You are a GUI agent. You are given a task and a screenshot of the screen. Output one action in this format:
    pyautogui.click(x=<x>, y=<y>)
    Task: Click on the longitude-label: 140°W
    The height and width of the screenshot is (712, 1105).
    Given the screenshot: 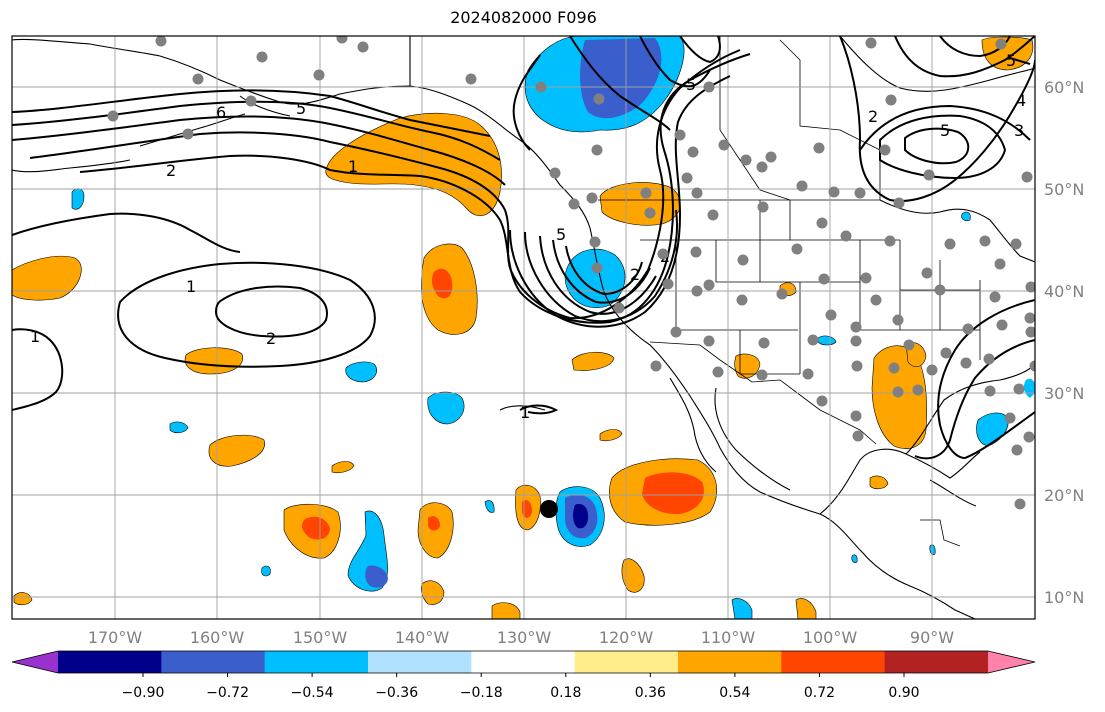 What is the action you would take?
    pyautogui.click(x=422, y=637)
    